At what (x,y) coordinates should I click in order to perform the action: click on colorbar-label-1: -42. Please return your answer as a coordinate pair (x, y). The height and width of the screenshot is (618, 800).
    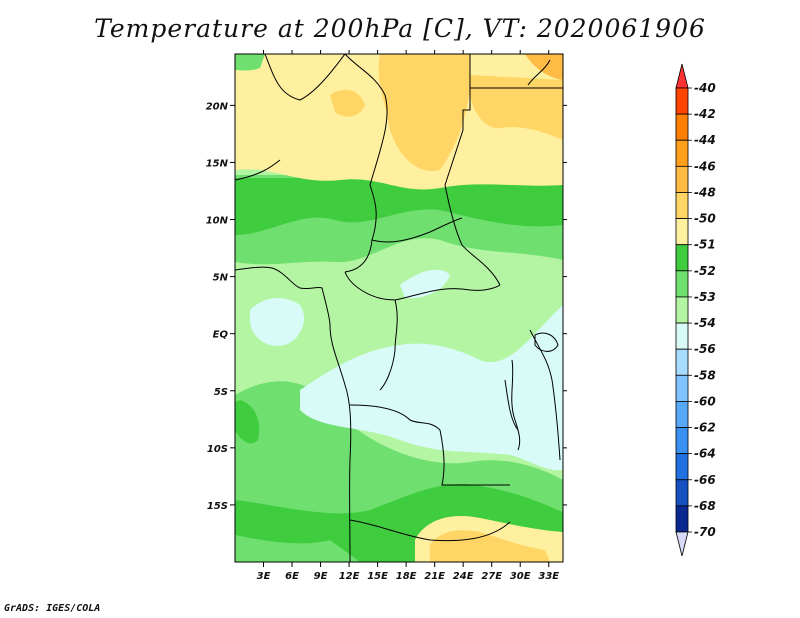
    Looking at the image, I should click on (705, 114).